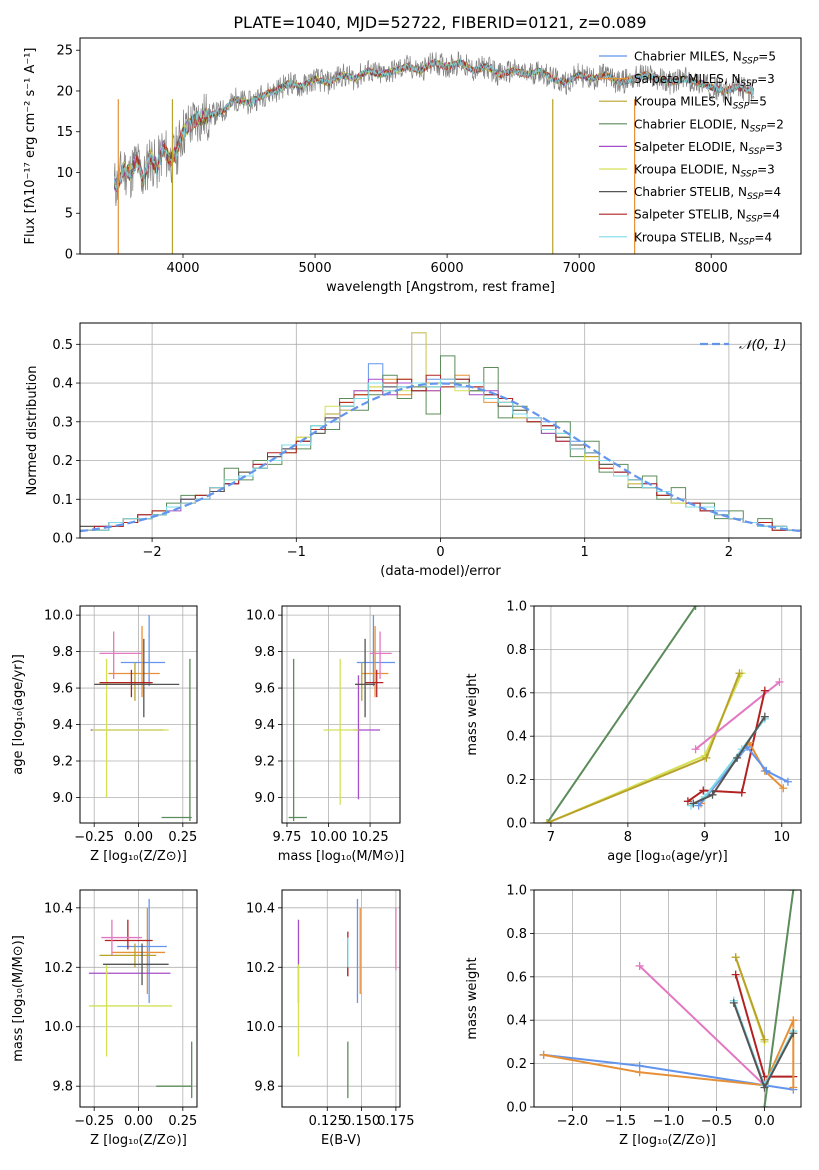 This screenshot has height=1170, width=819. What do you see at coordinates (64, 173) in the screenshot?
I see `y-tick-label: 10` at bounding box center [64, 173].